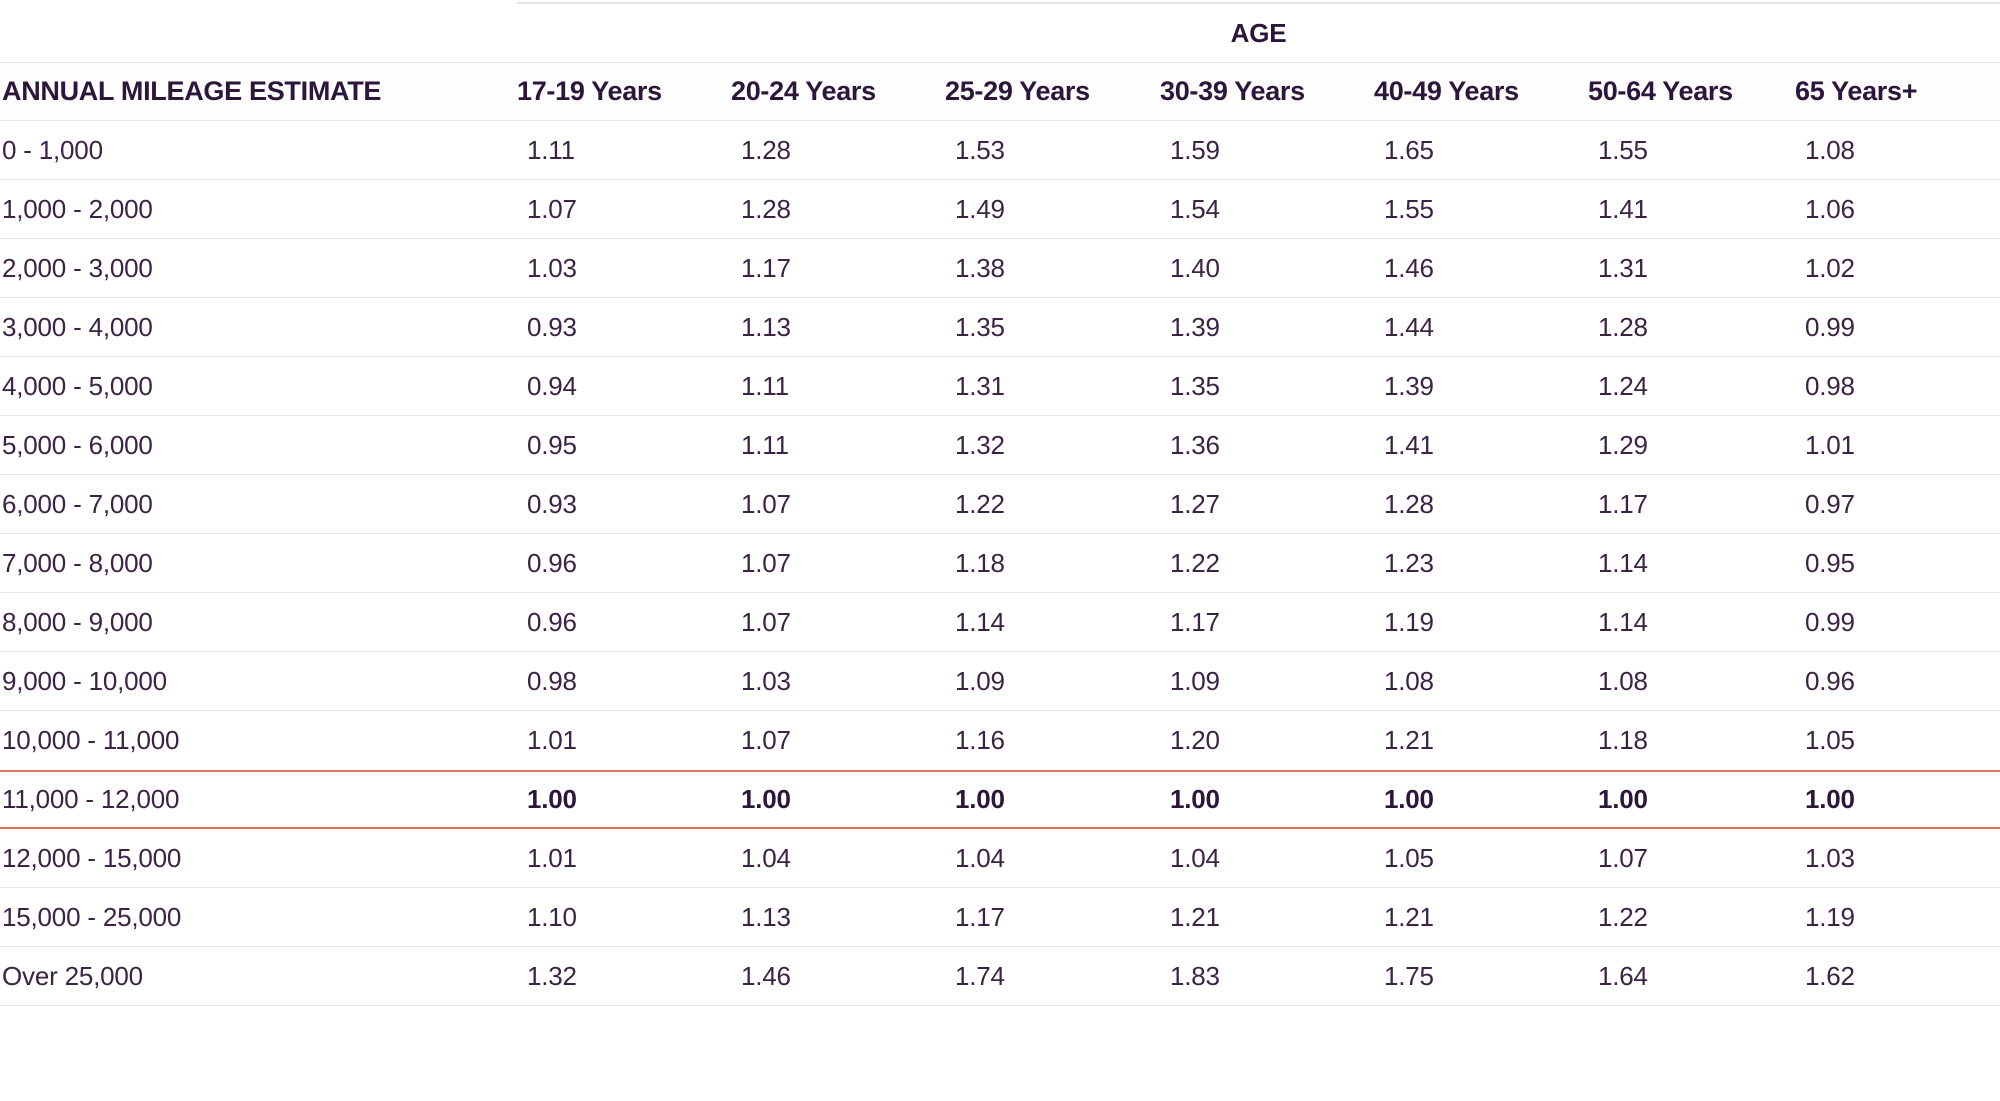  I want to click on rate-value-cell: 1.16, so click(980, 740).